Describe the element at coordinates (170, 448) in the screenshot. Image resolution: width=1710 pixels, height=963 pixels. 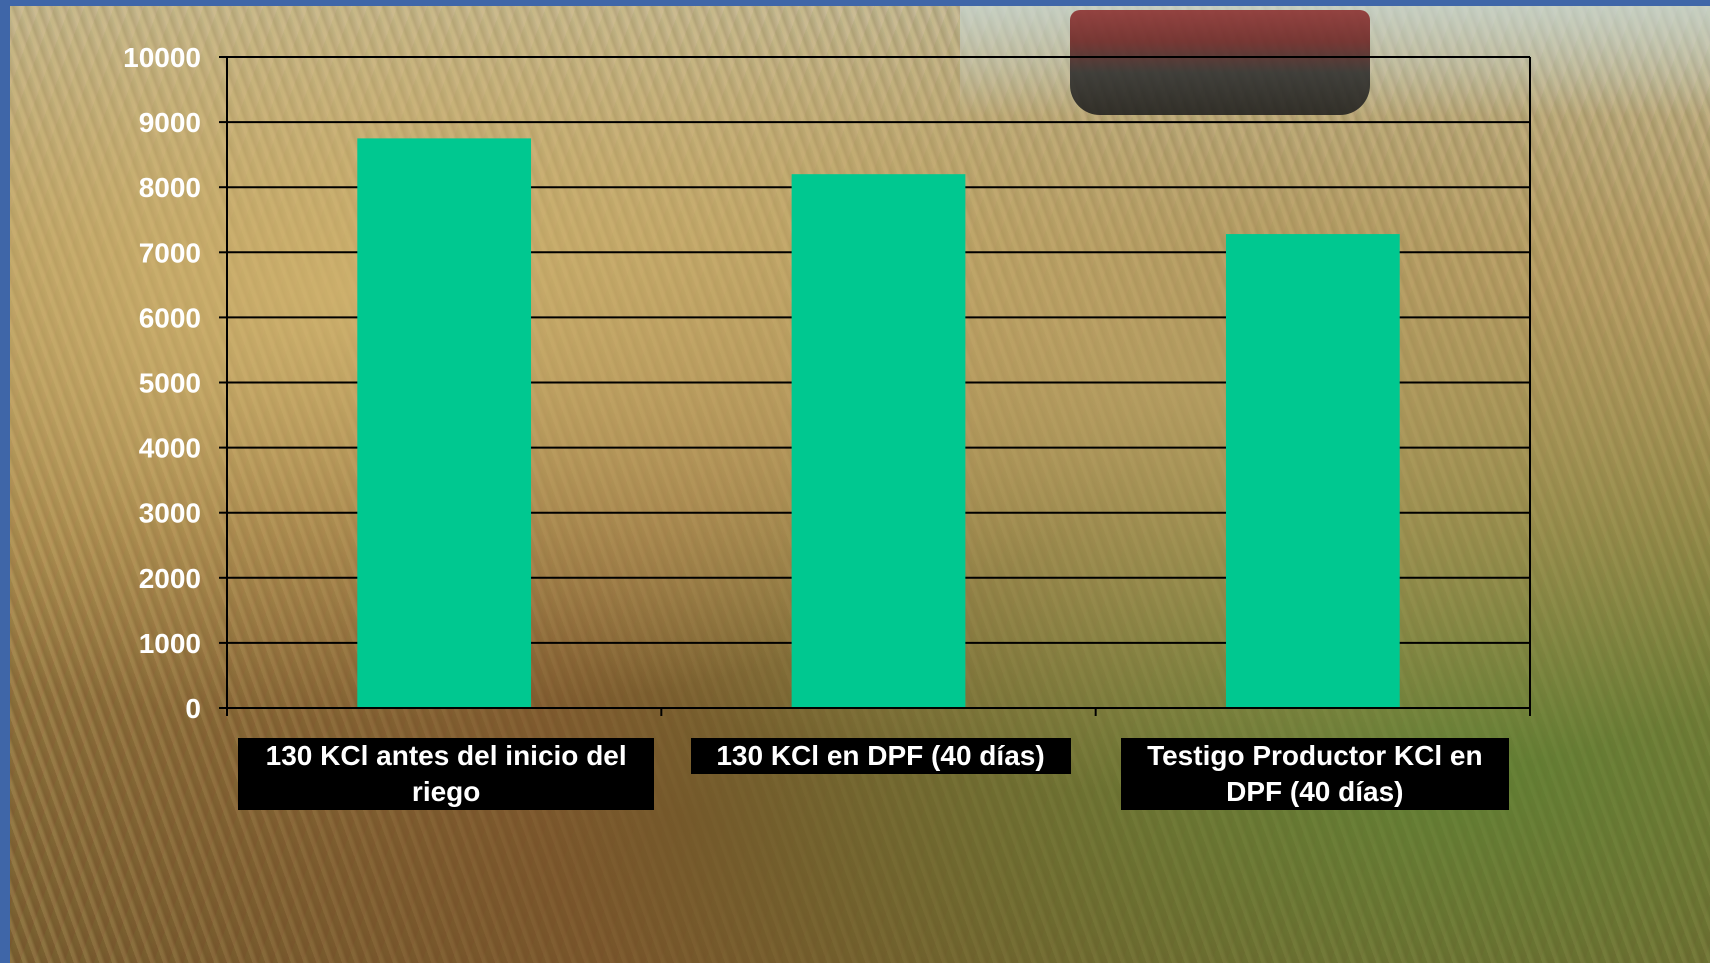
I see `y-tick-label: 4000` at that location.